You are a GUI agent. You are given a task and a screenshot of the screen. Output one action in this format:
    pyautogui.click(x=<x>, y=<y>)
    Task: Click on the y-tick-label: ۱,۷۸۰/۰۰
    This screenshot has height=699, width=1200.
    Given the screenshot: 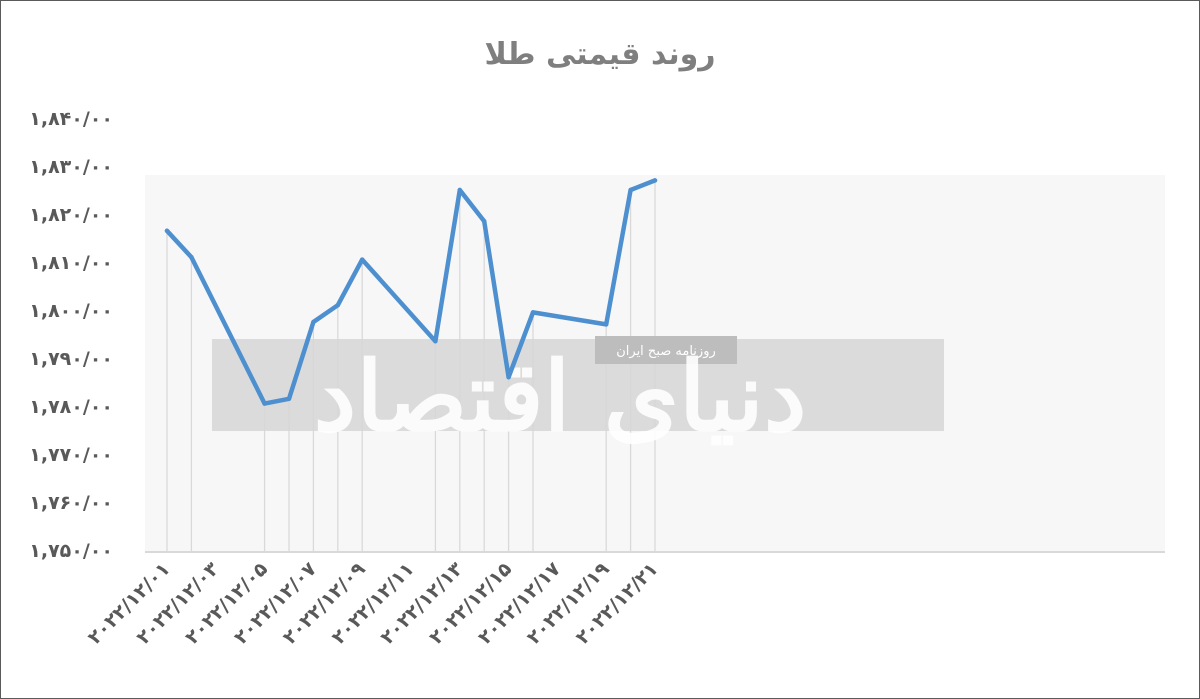 What is the action you would take?
    pyautogui.click(x=71, y=407)
    